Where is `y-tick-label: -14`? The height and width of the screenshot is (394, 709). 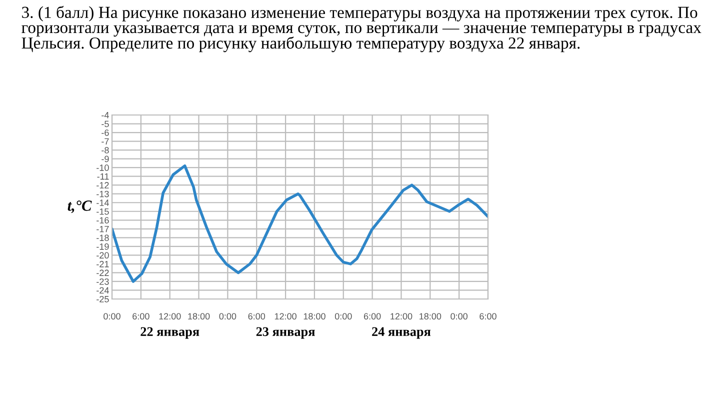 y-tick-label: -14 is located at coordinates (102, 203).